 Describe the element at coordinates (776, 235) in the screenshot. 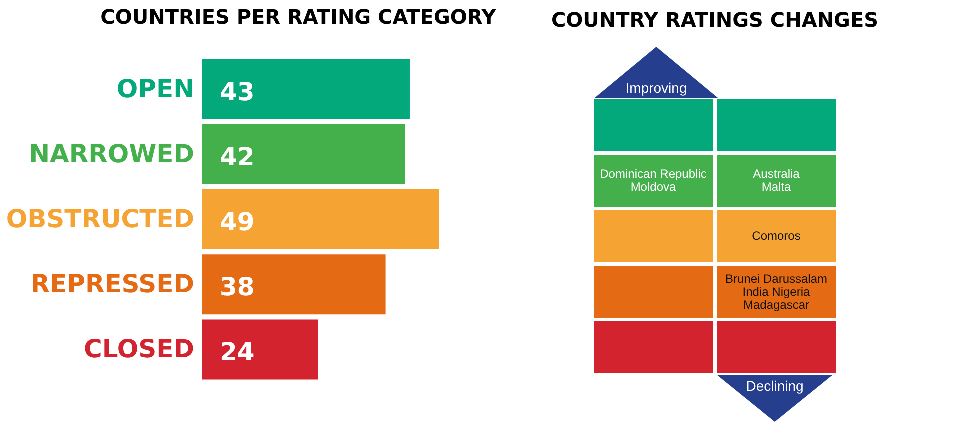

I see `text: Comoros` at that location.